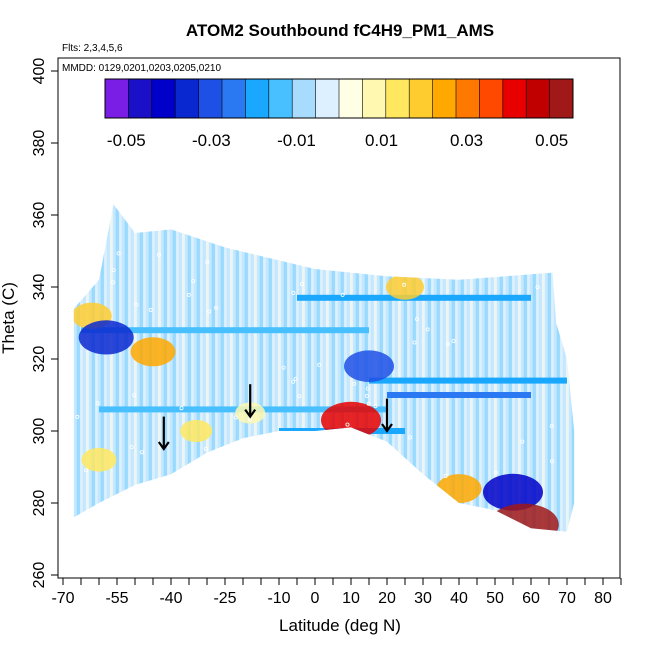 This screenshot has height=650, width=650. What do you see at coordinates (551, 140) in the screenshot?
I see `colorbar-tick-label: 0.05` at bounding box center [551, 140].